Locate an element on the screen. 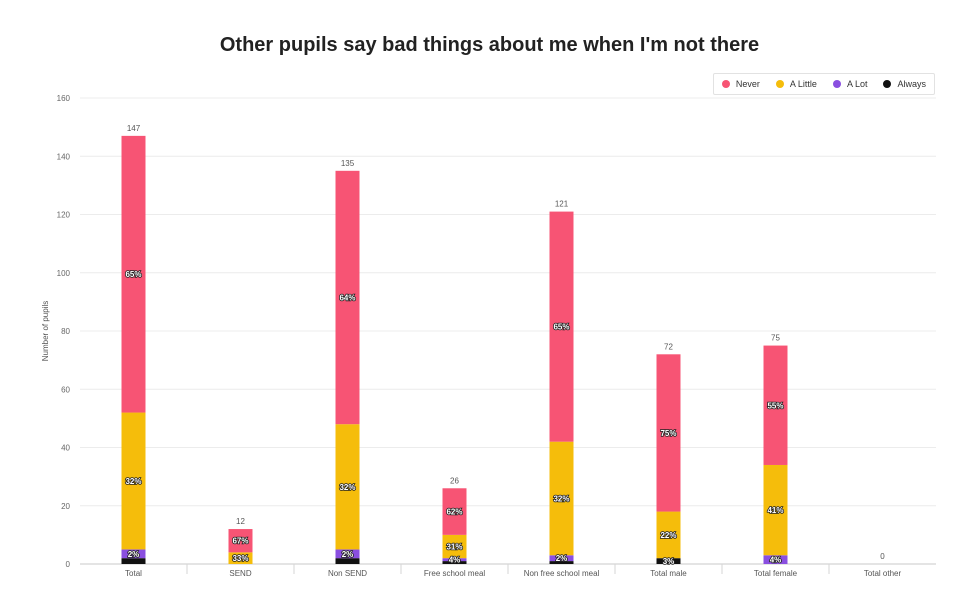  segment-percent-label: 41% is located at coordinates (775, 510).